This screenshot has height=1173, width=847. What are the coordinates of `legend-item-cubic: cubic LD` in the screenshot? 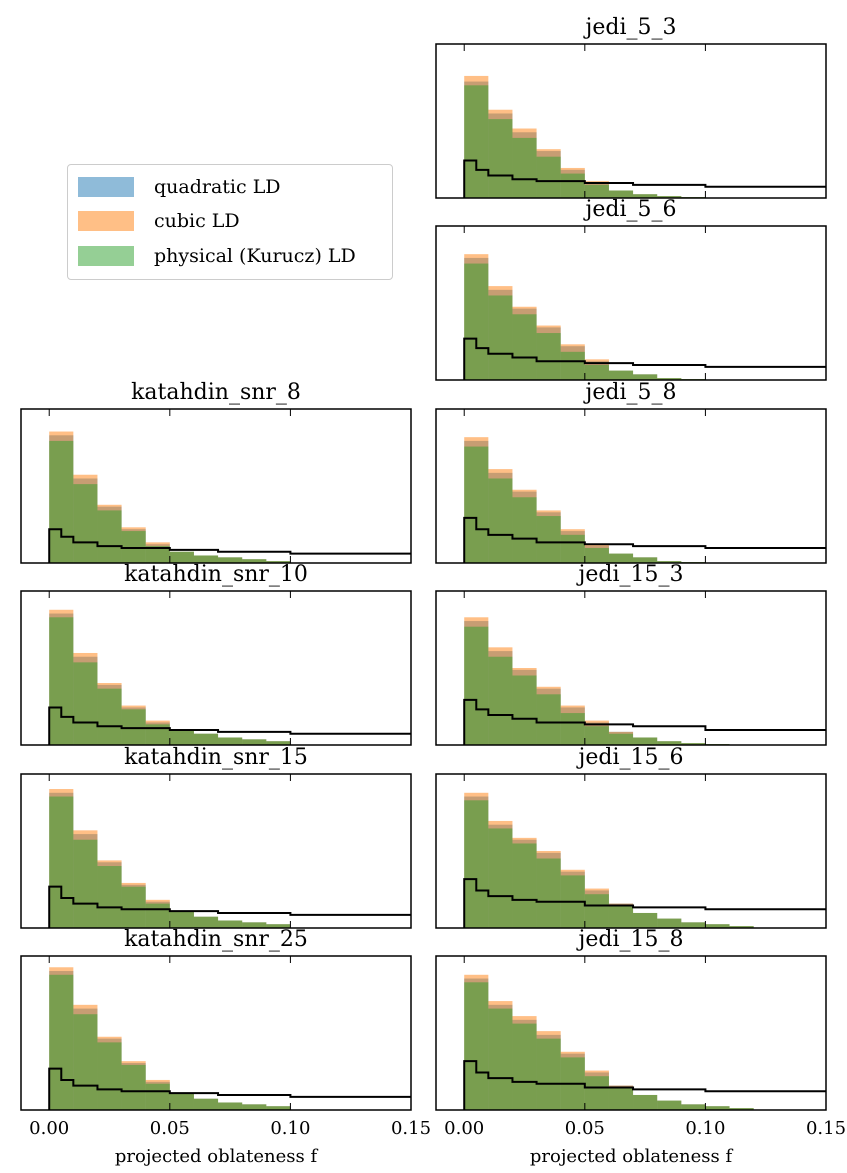 It's located at (159, 221).